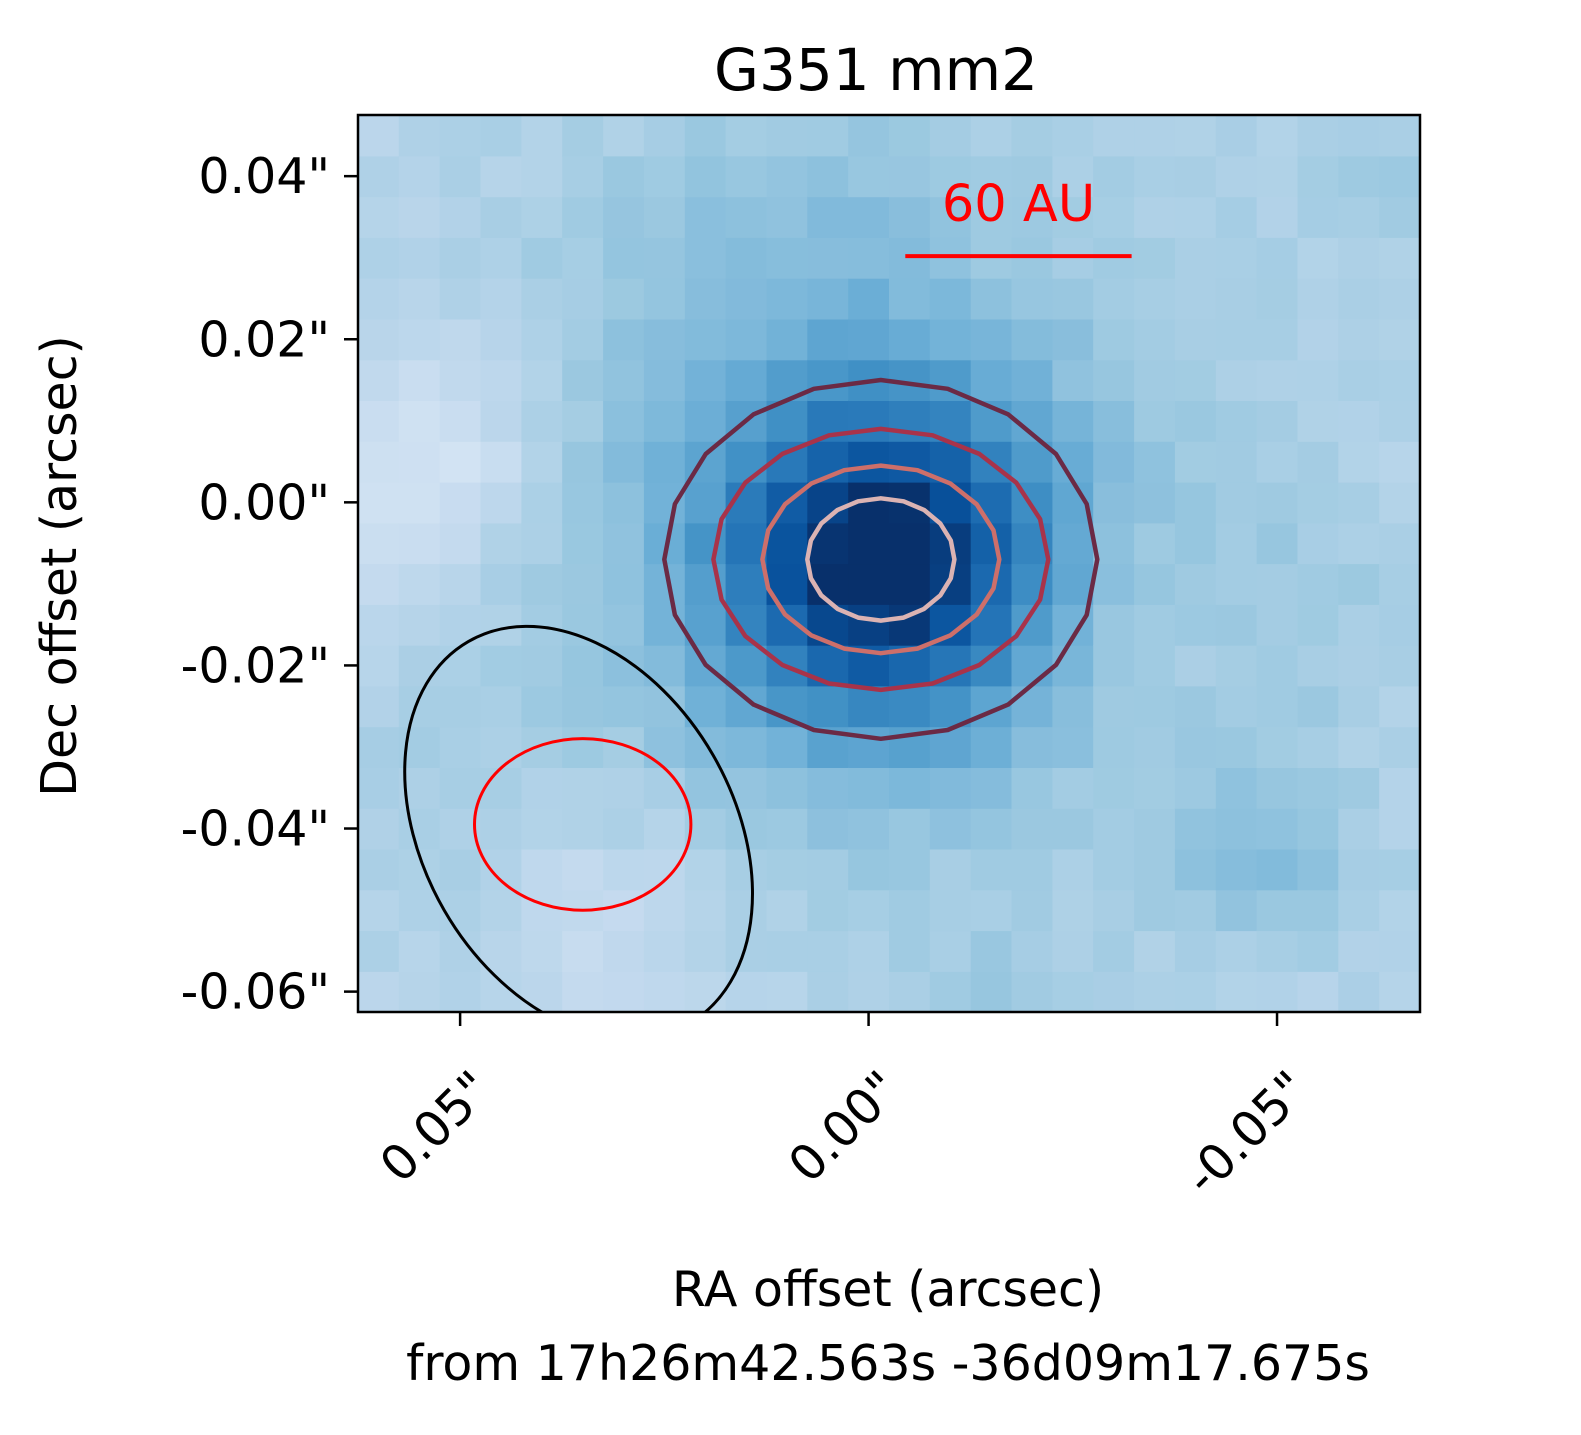 Image resolution: width=1581 pixels, height=1435 pixels. I want to click on y-tick-label: -0.06", so click(255, 992).